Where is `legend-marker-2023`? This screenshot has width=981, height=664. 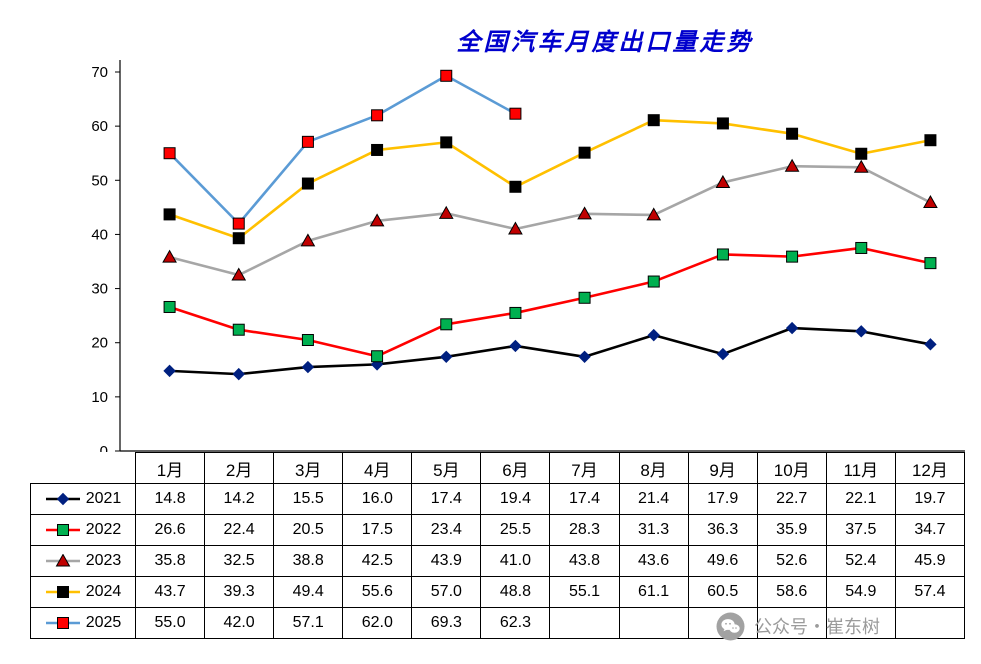 legend-marker-2023 is located at coordinates (62, 560).